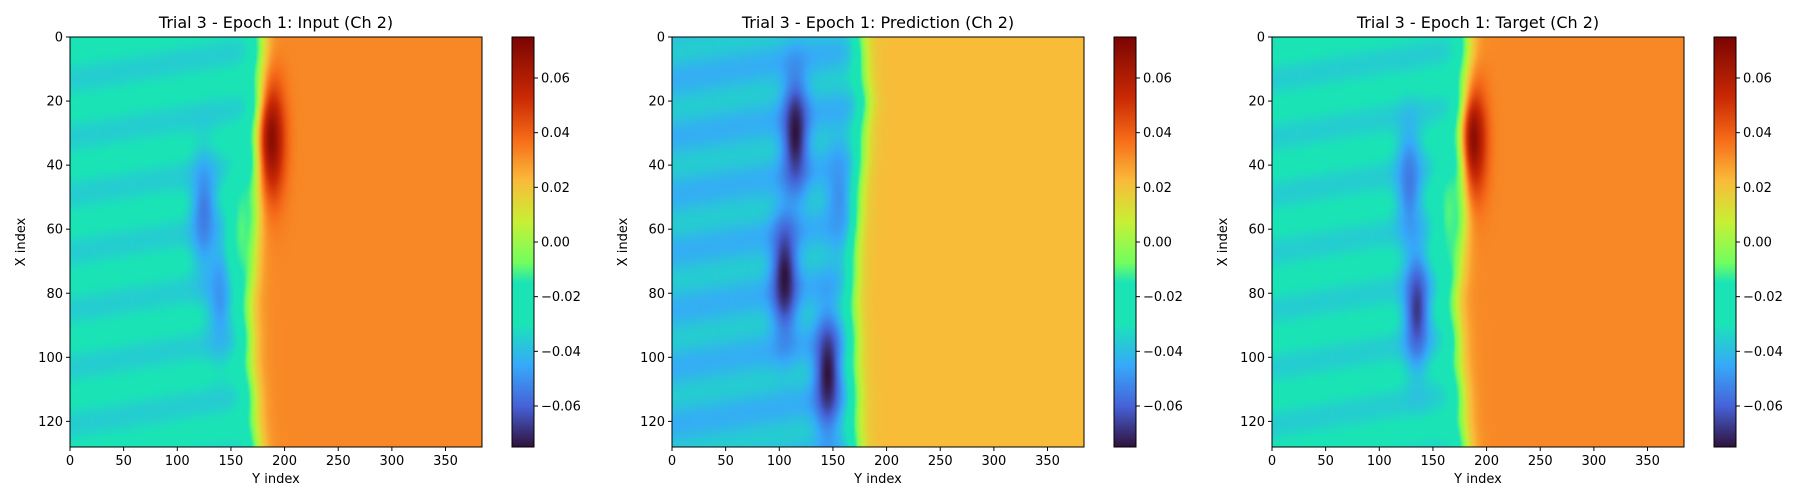 The width and height of the screenshot is (1800, 504). I want to click on chart-title: Trial 3 - Epoch 1: Target (Ch 2), so click(1477, 22).